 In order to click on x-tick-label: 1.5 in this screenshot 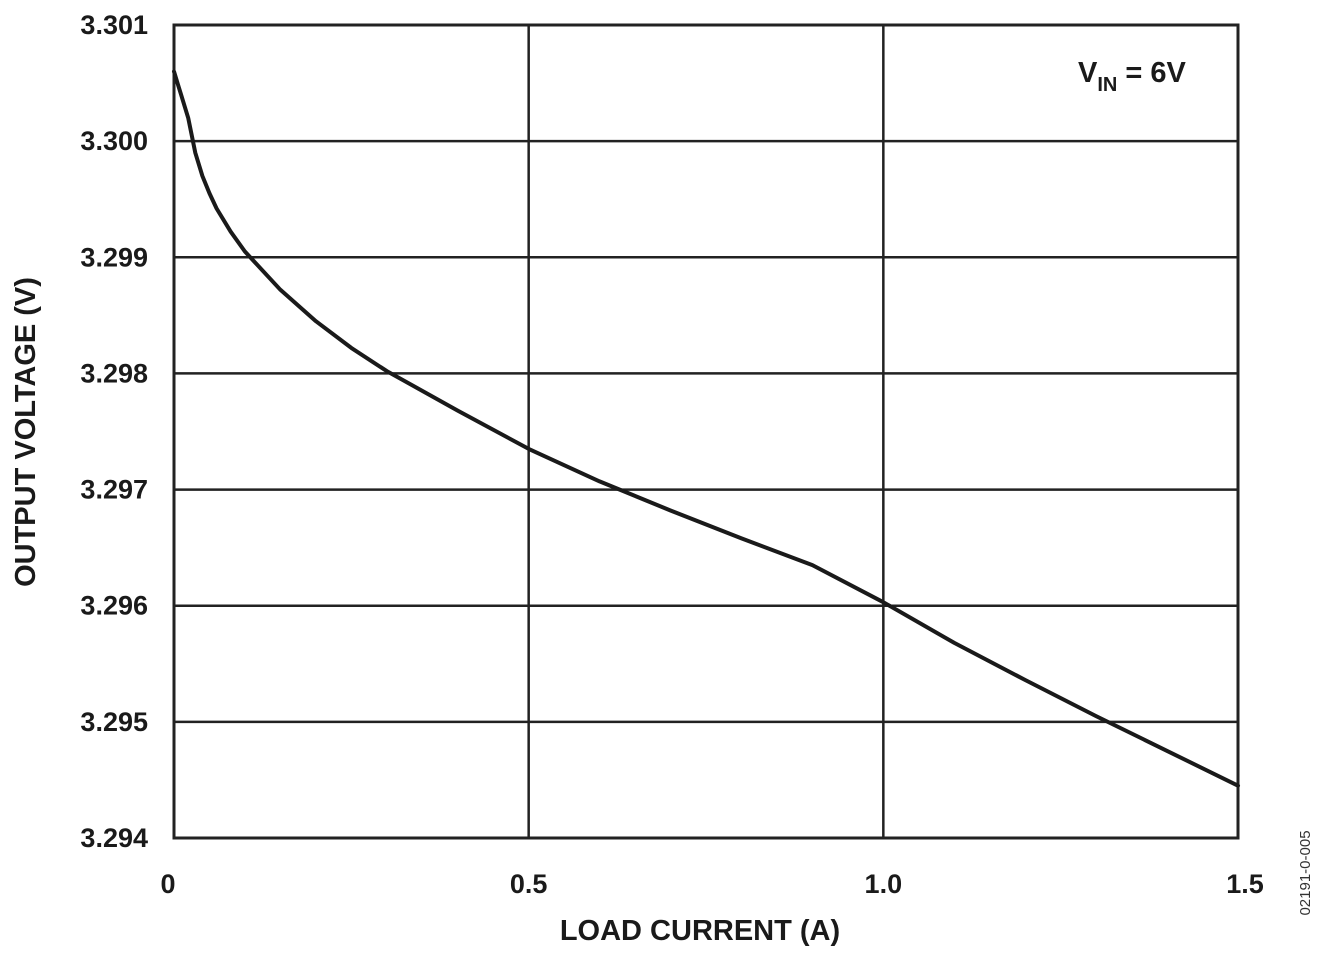, I will do `click(1245, 884)`.